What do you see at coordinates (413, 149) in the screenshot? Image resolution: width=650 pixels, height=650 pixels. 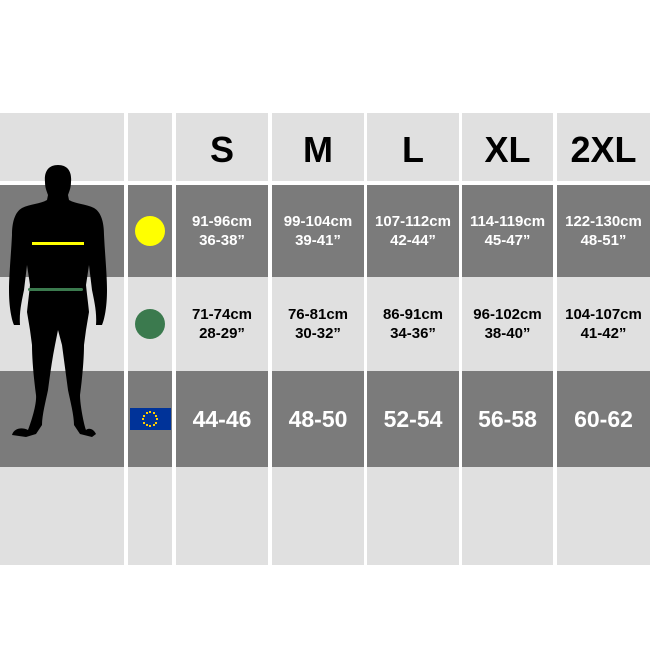 I see `size-header: L` at bounding box center [413, 149].